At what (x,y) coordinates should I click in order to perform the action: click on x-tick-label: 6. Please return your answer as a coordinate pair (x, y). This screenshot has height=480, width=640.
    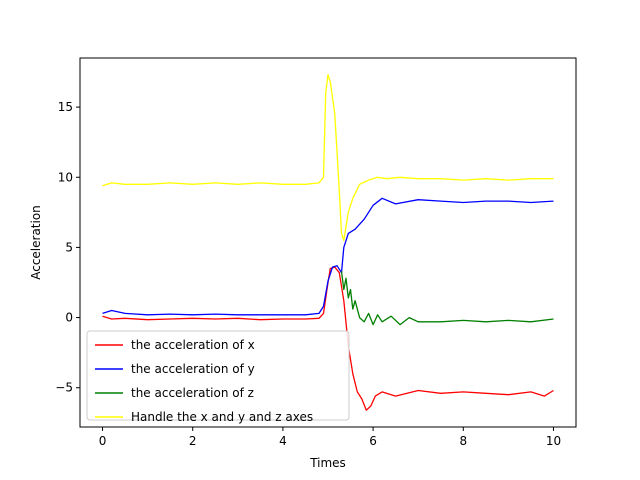
    Looking at the image, I should click on (373, 441).